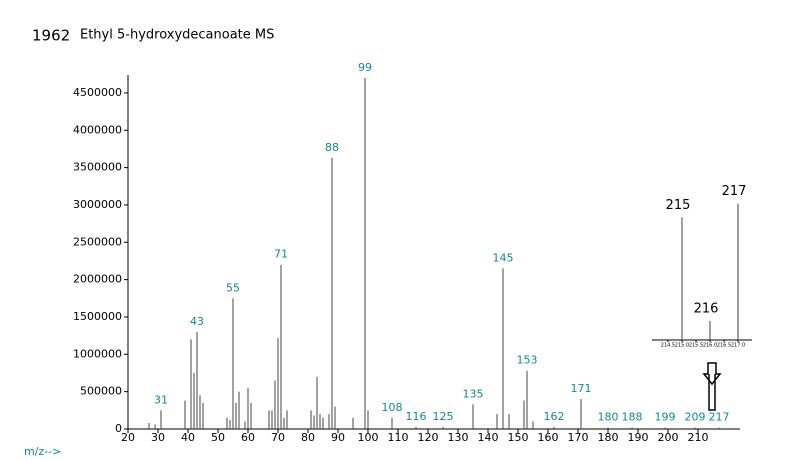 The height and width of the screenshot is (461, 800). I want to click on peak-label: 217, so click(719, 417).